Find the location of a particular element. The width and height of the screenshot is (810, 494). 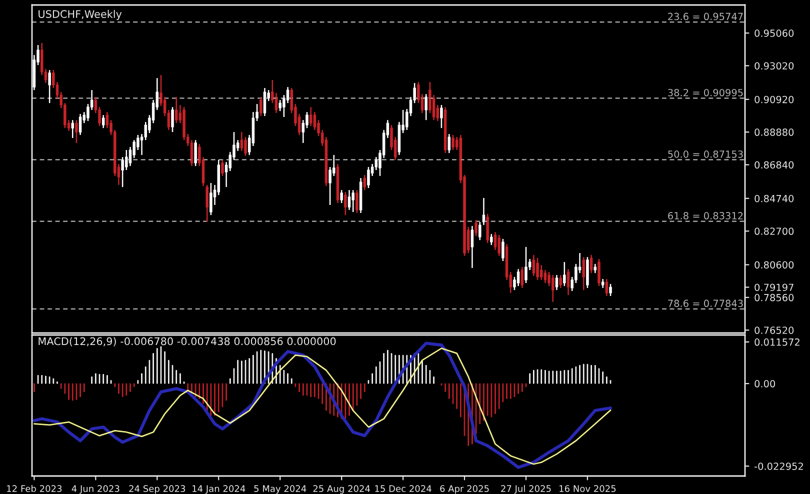

y-tick-label: -0.022952 is located at coordinates (778, 466).